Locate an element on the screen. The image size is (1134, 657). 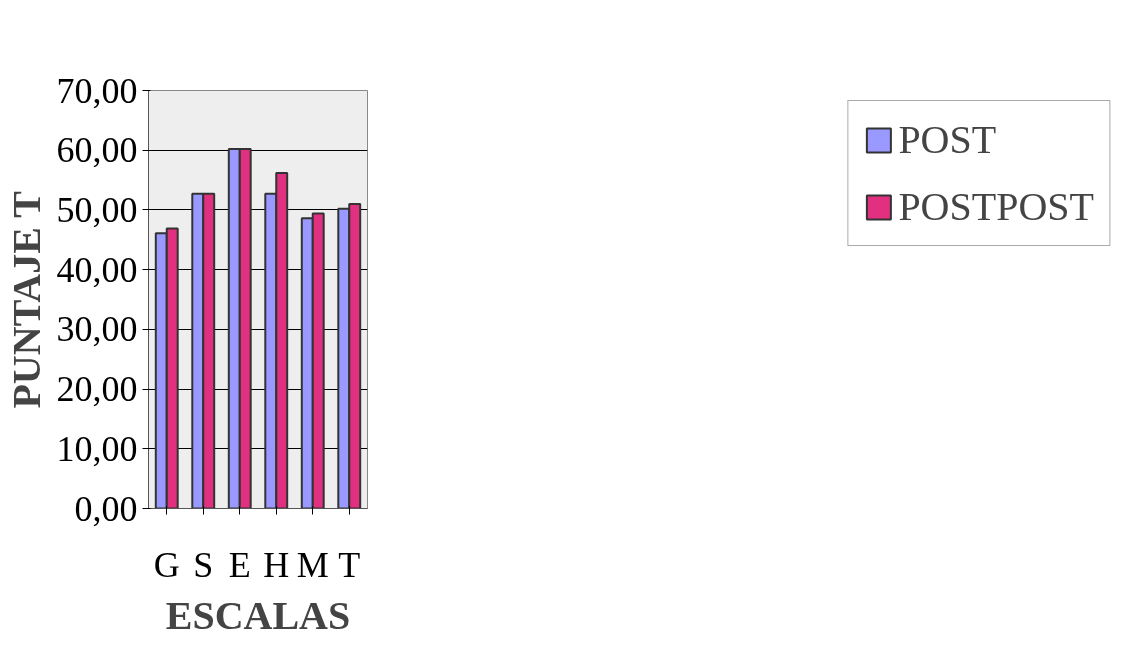
y-tick-label: 0,00 is located at coordinates (106, 508).